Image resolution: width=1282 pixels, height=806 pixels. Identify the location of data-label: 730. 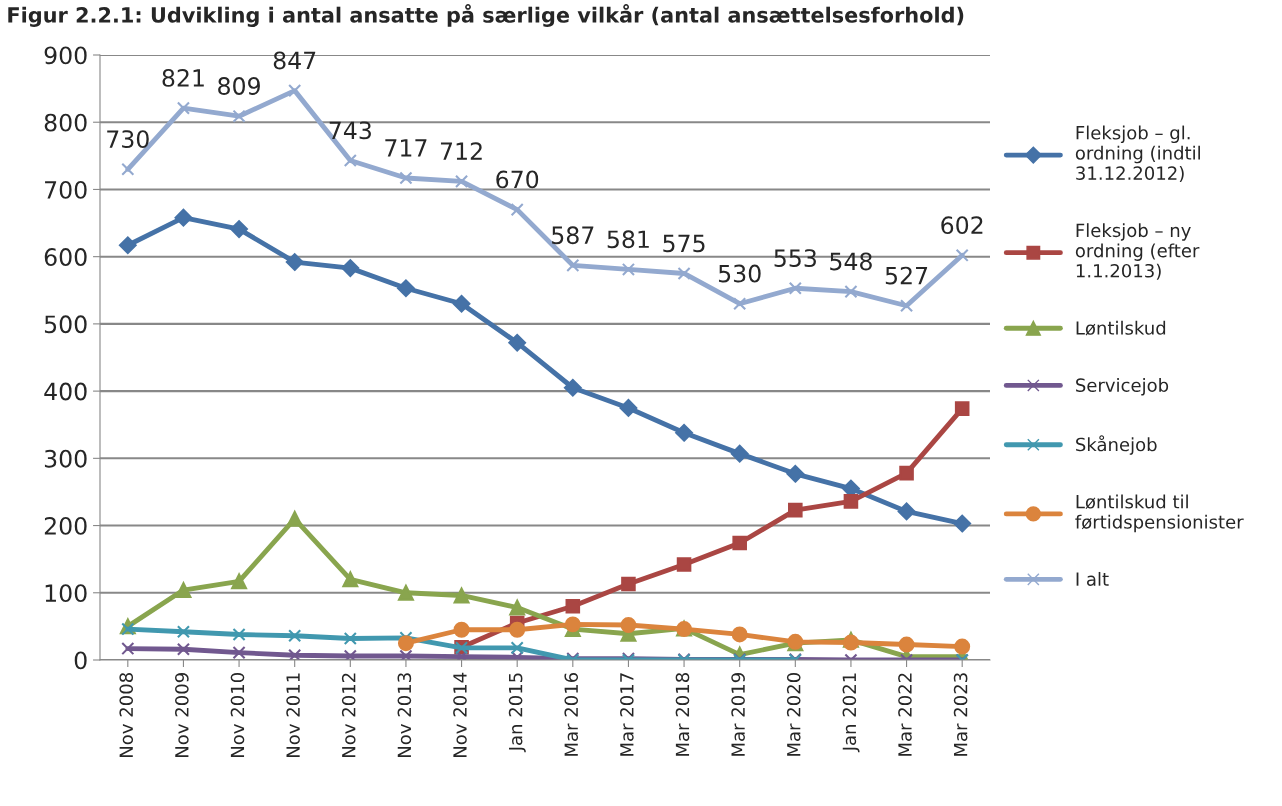
(128, 139).